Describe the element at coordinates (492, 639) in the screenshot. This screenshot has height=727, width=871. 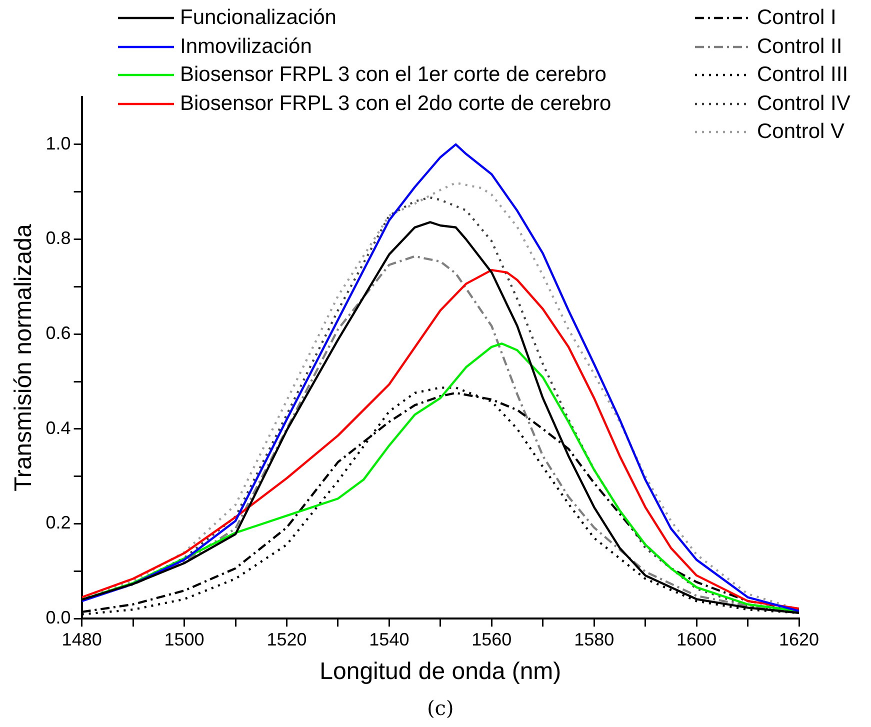
I see `x-tick-label: 1560` at that location.